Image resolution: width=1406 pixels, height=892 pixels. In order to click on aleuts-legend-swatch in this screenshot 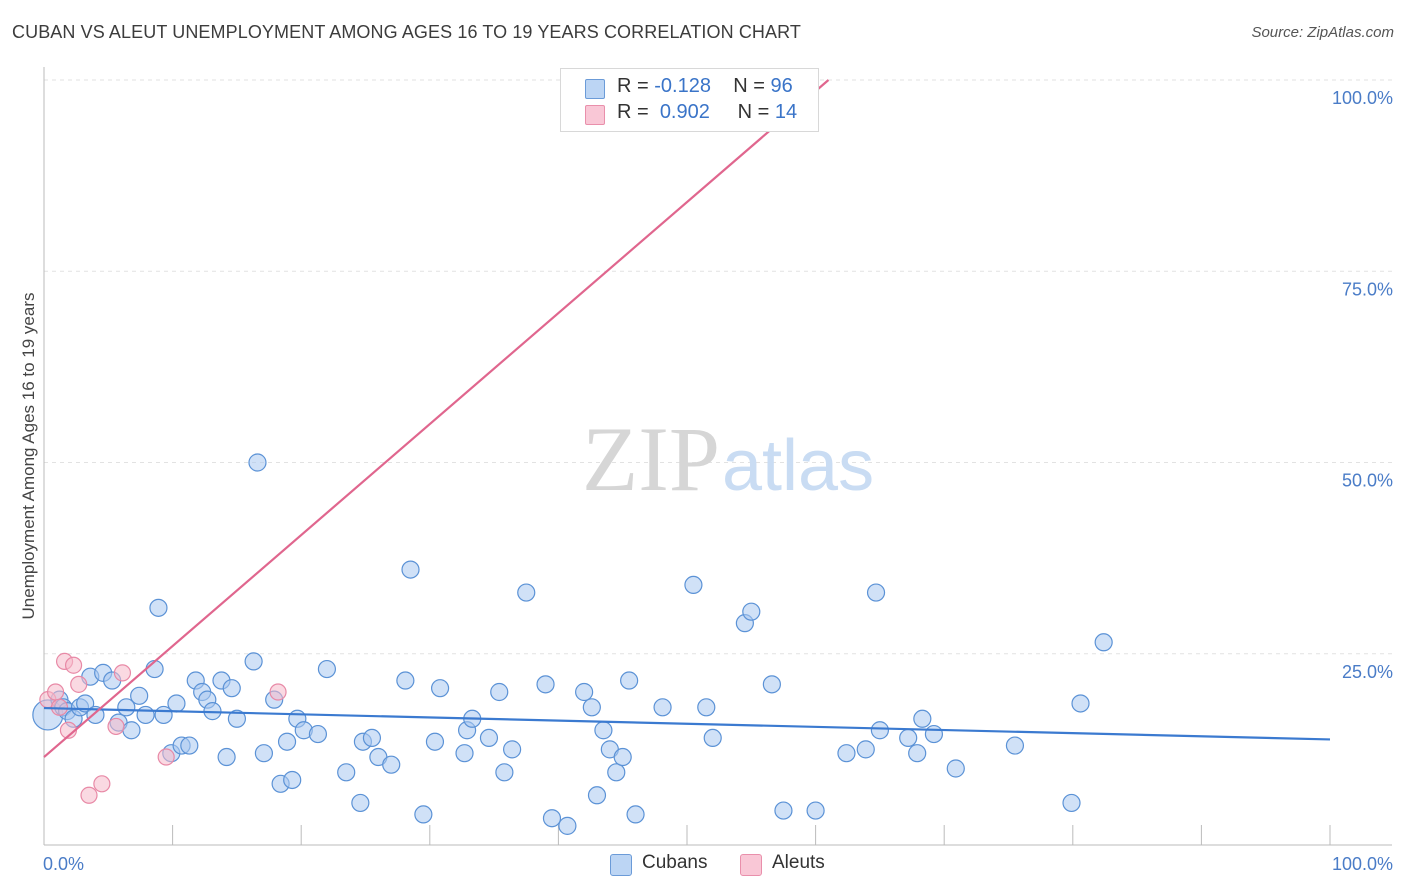, I will do `click(751, 865)`.